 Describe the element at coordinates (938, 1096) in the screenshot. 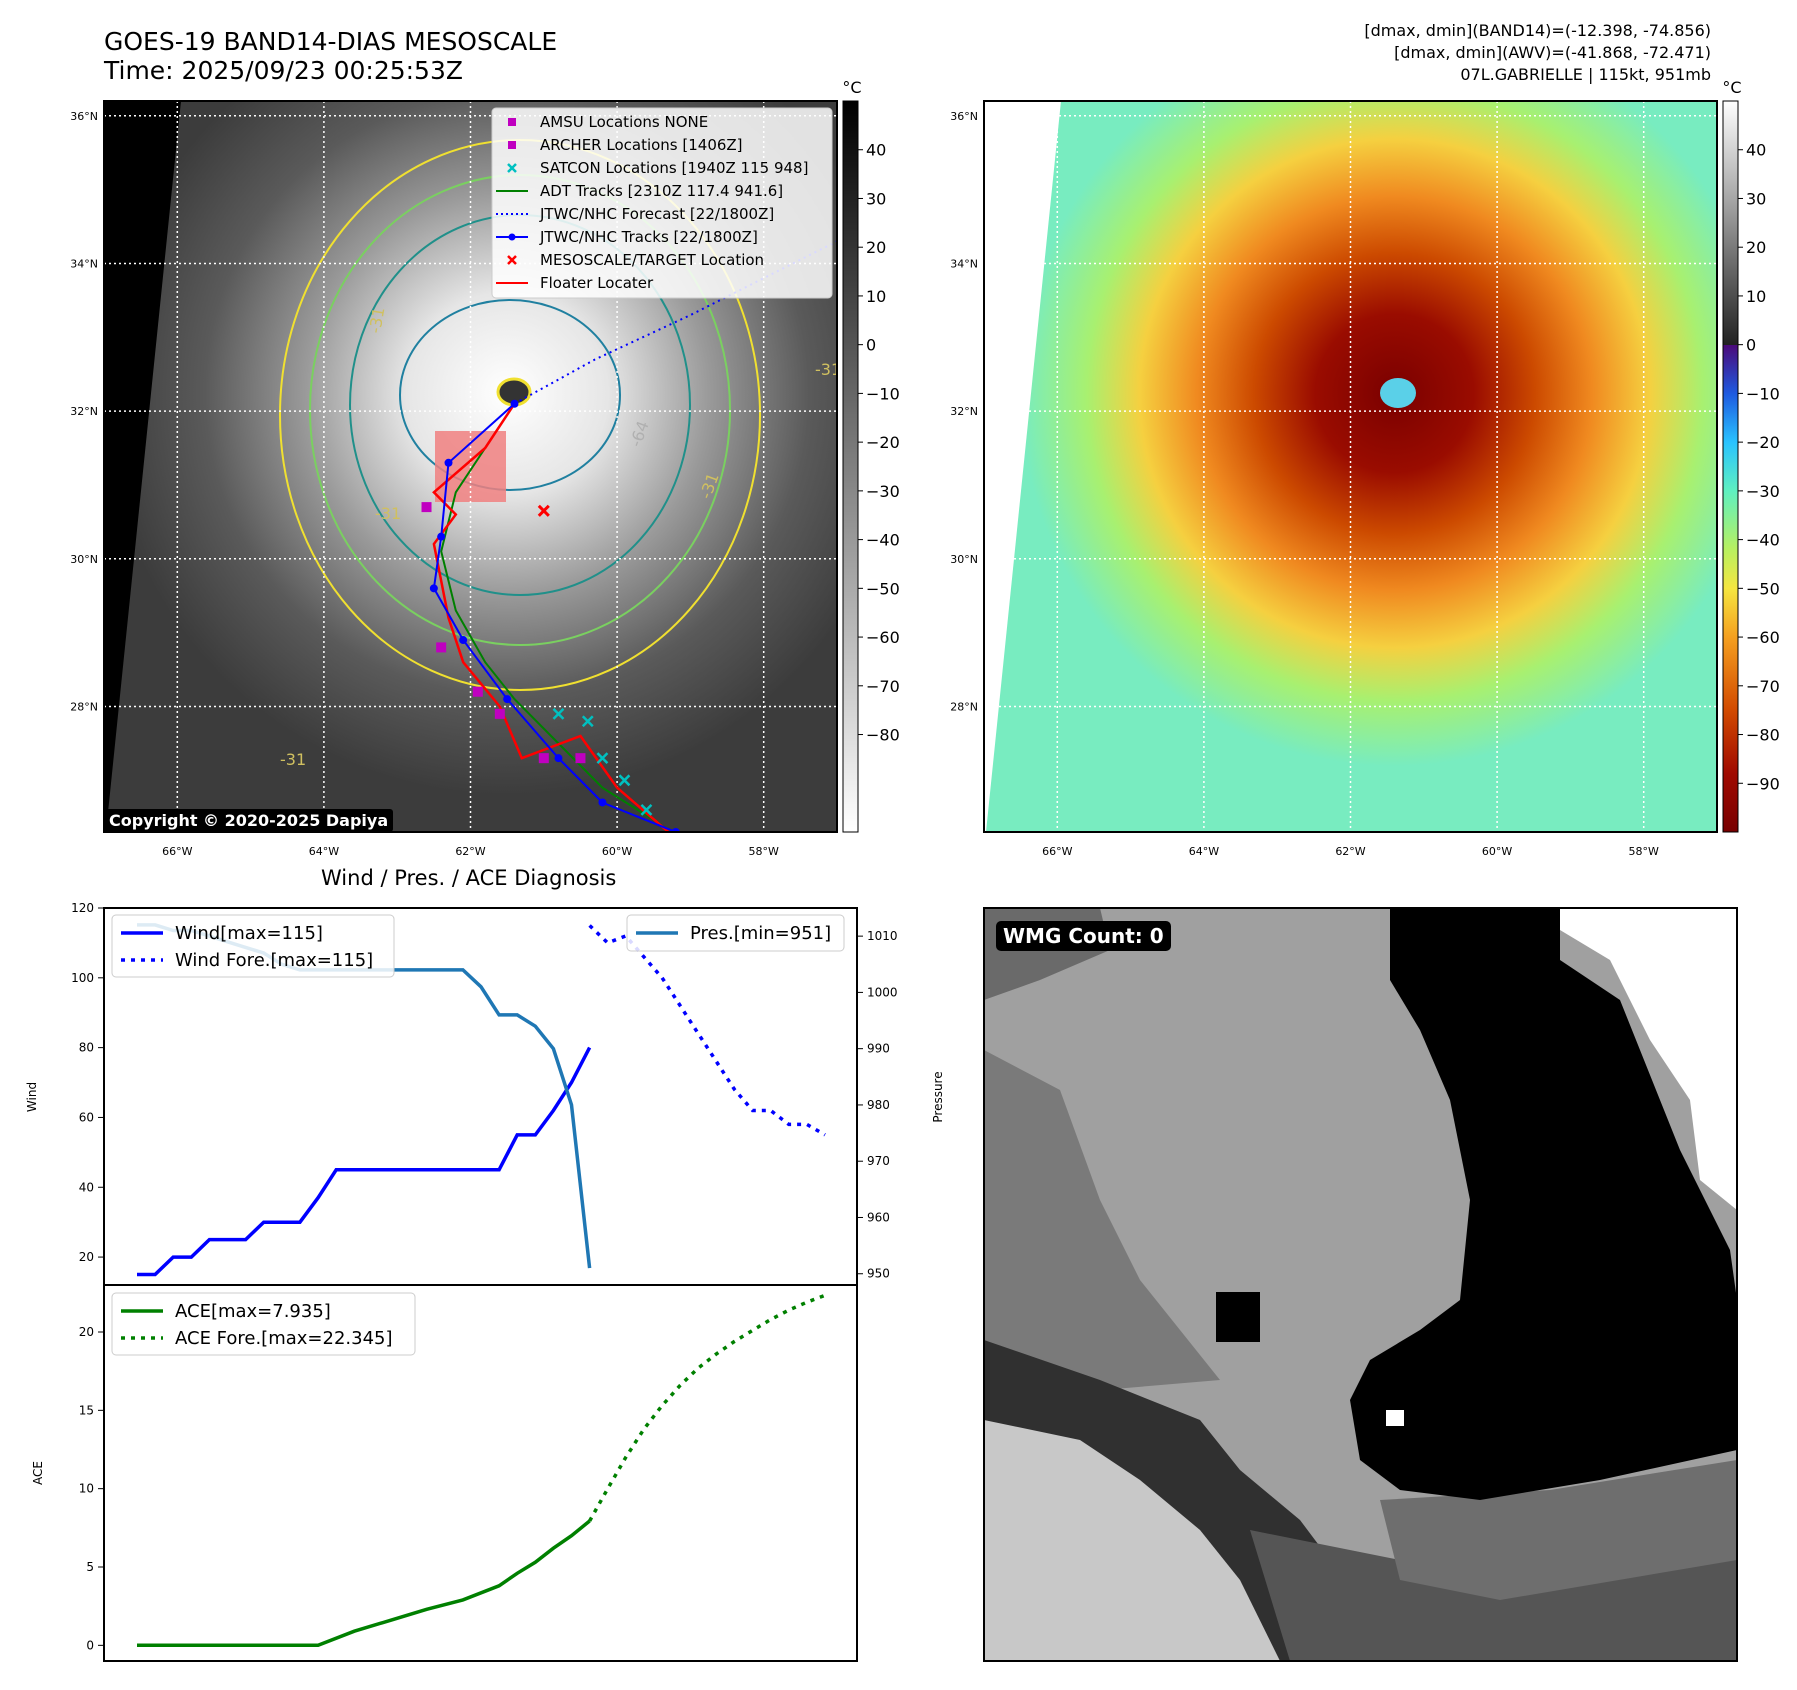

I see `pressure-axis-label: Pressure` at that location.